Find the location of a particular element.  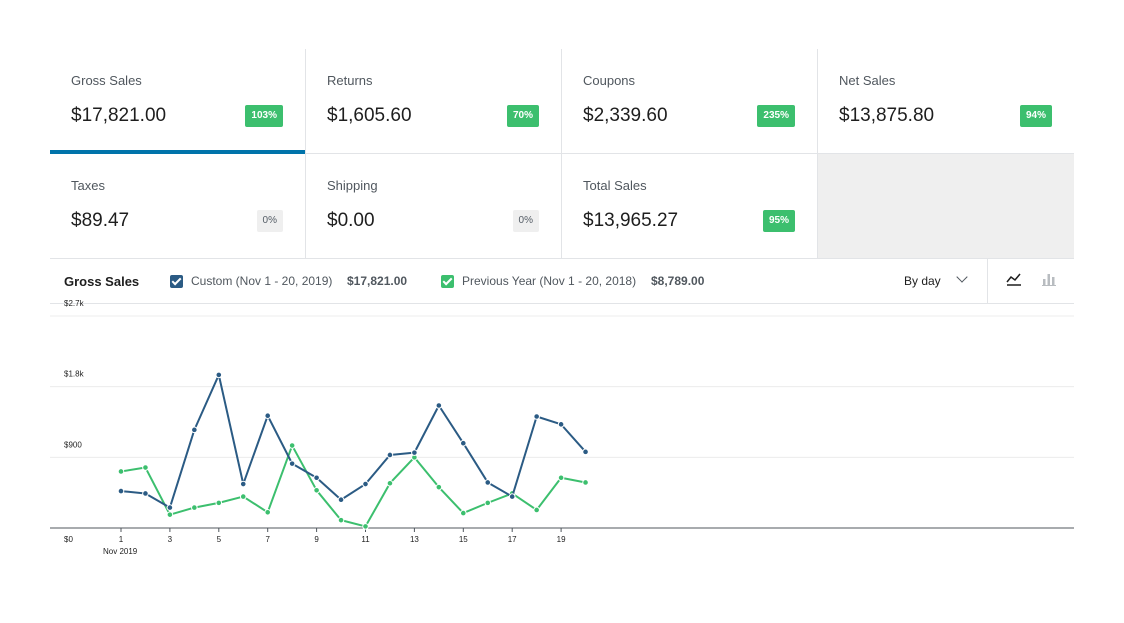

legend-item-current: Custom (Nov 1 - 20, 2019) is located at coordinates (251, 281).